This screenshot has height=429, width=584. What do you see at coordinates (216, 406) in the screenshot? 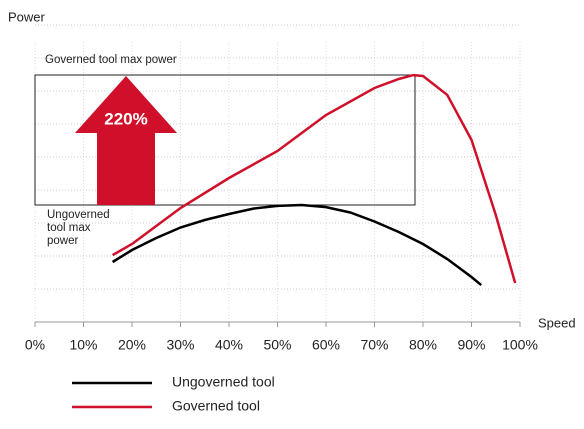
I see `legend-label: Governed tool` at bounding box center [216, 406].